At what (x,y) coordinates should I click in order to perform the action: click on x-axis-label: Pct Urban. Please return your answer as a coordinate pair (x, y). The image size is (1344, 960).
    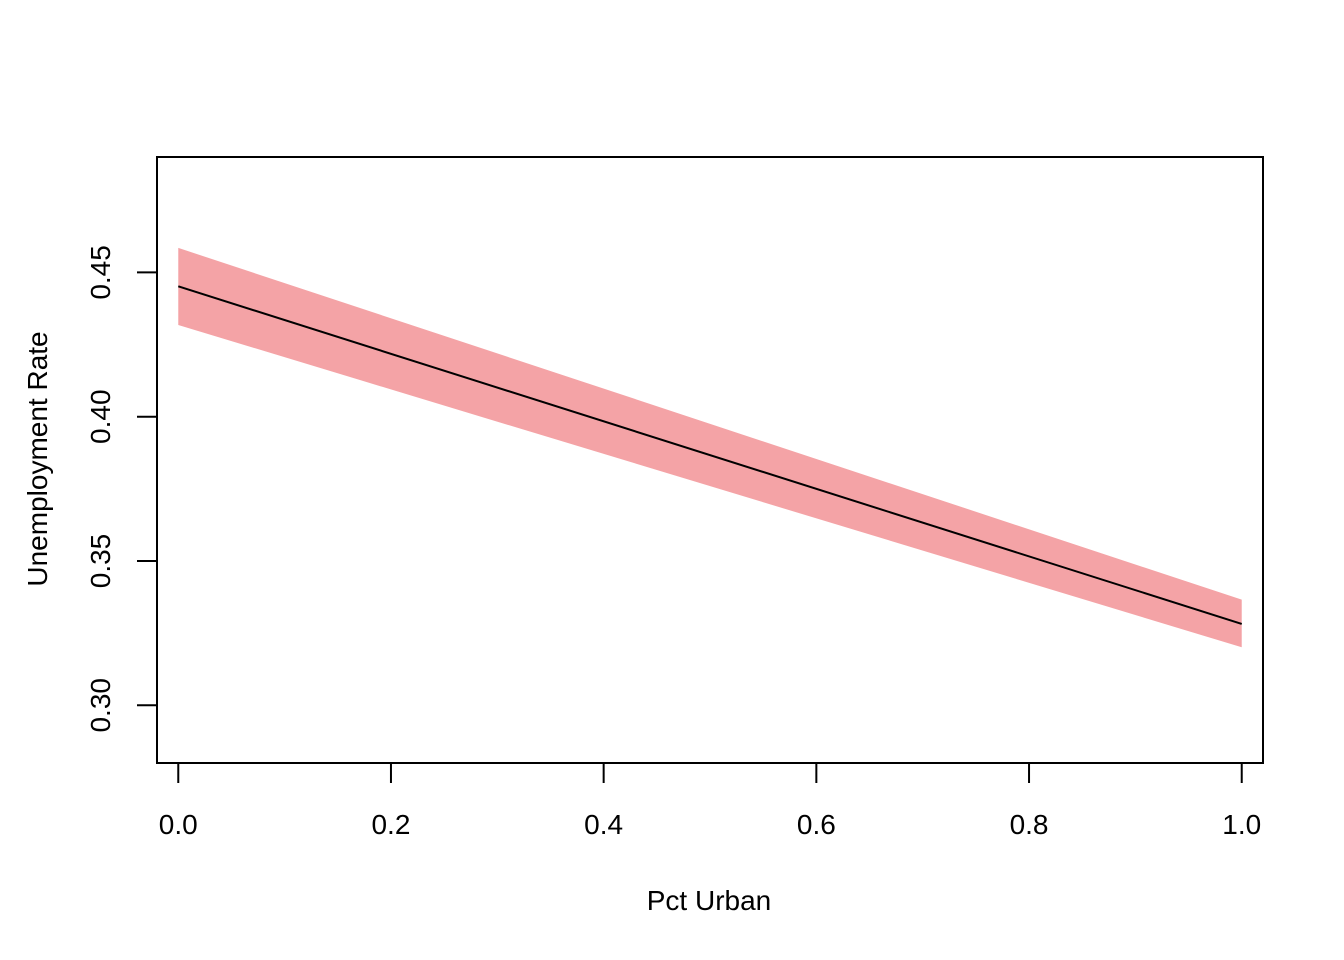
    Looking at the image, I should click on (709, 900).